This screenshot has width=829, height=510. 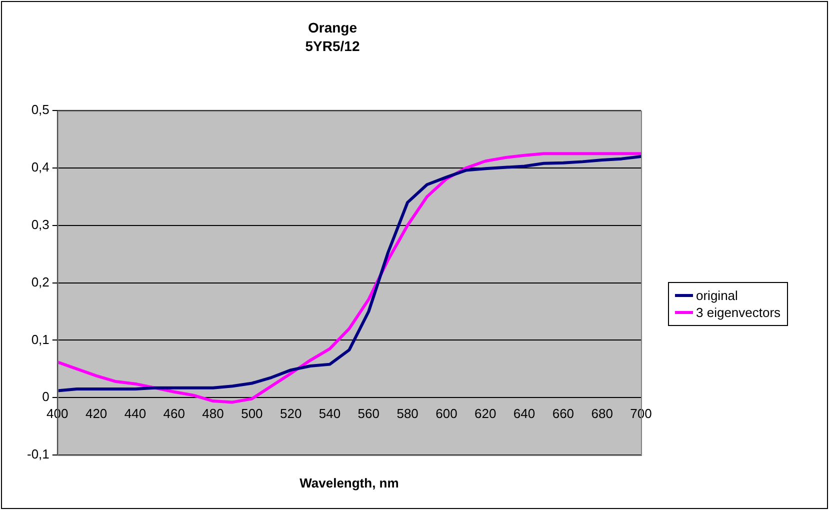 What do you see at coordinates (40, 282) in the screenshot?
I see `y-tick-label: 0,2` at bounding box center [40, 282].